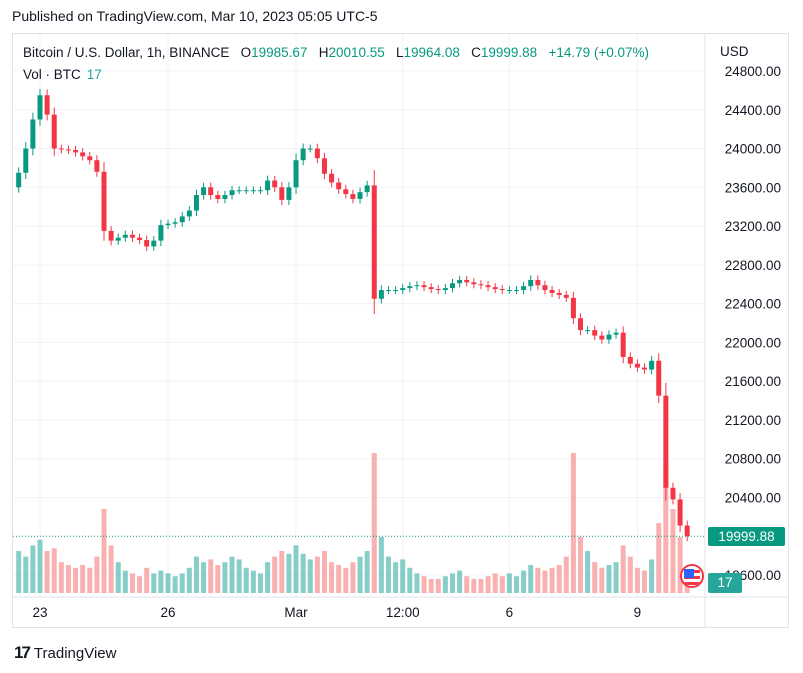 Image resolution: width=803 pixels, height=673 pixels. What do you see at coordinates (400, 52) in the screenshot?
I see `low-label: L` at bounding box center [400, 52].